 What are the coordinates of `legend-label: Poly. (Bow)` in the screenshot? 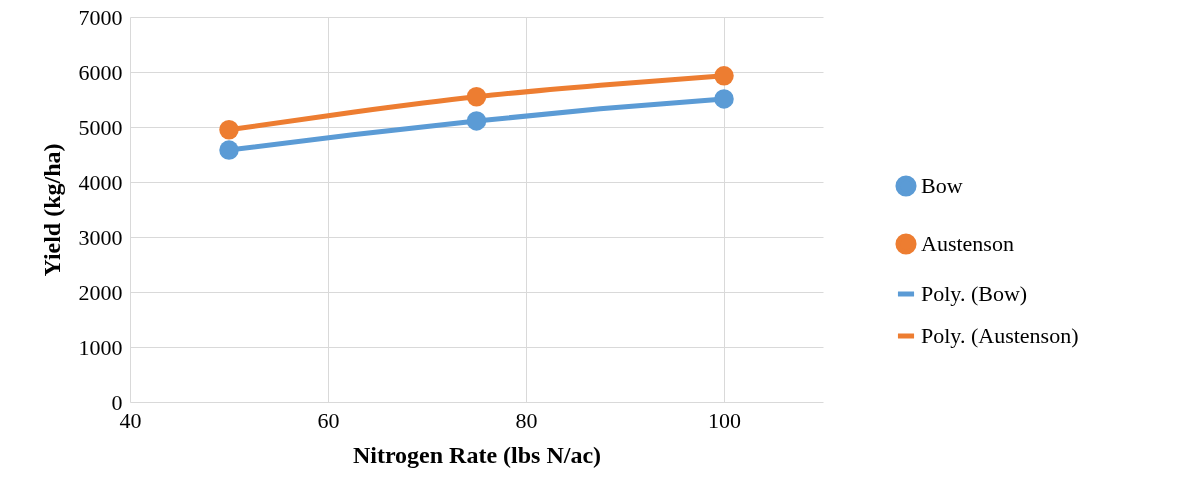 It's located at (974, 293).